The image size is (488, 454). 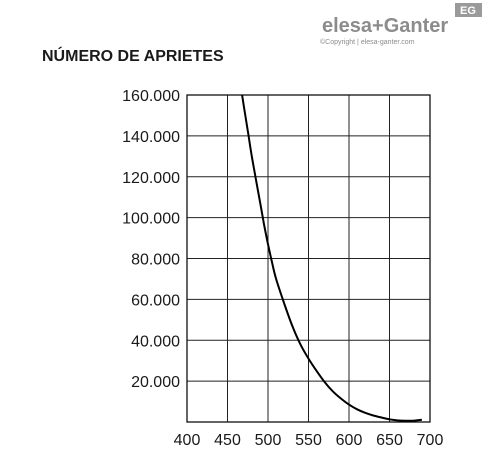 What do you see at coordinates (367, 42) in the screenshot?
I see `copyright-text: ©Copyright | elesa-ganter.com` at bounding box center [367, 42].